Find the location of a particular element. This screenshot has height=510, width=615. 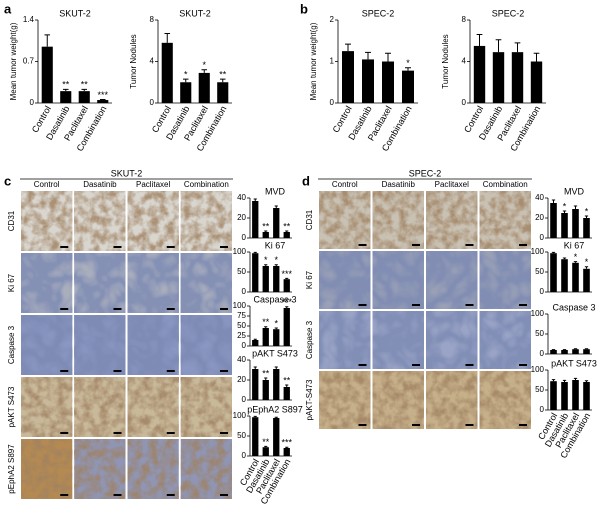

row-label: Caspase 3 is located at coordinates (309, 339).